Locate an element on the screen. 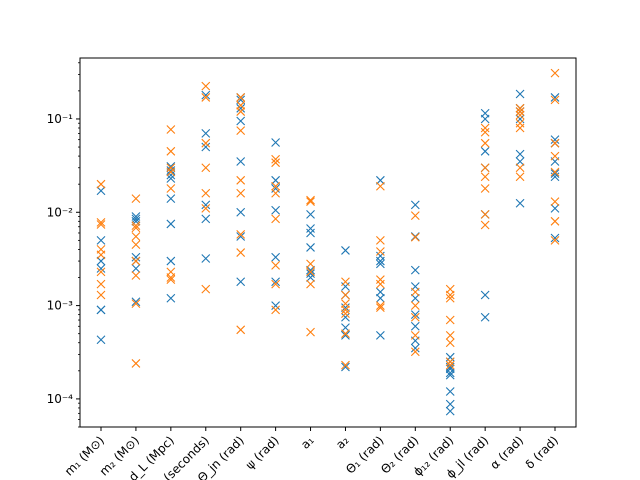 The width and height of the screenshot is (640, 480). y-tick-label: 10⁻¹ is located at coordinates (60, 119).